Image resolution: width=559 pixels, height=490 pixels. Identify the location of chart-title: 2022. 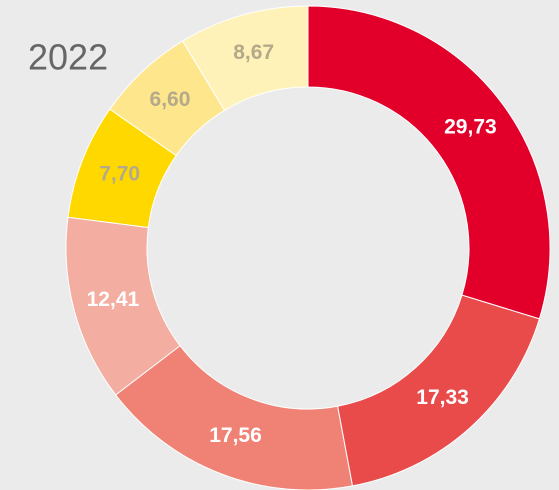
(68, 57).